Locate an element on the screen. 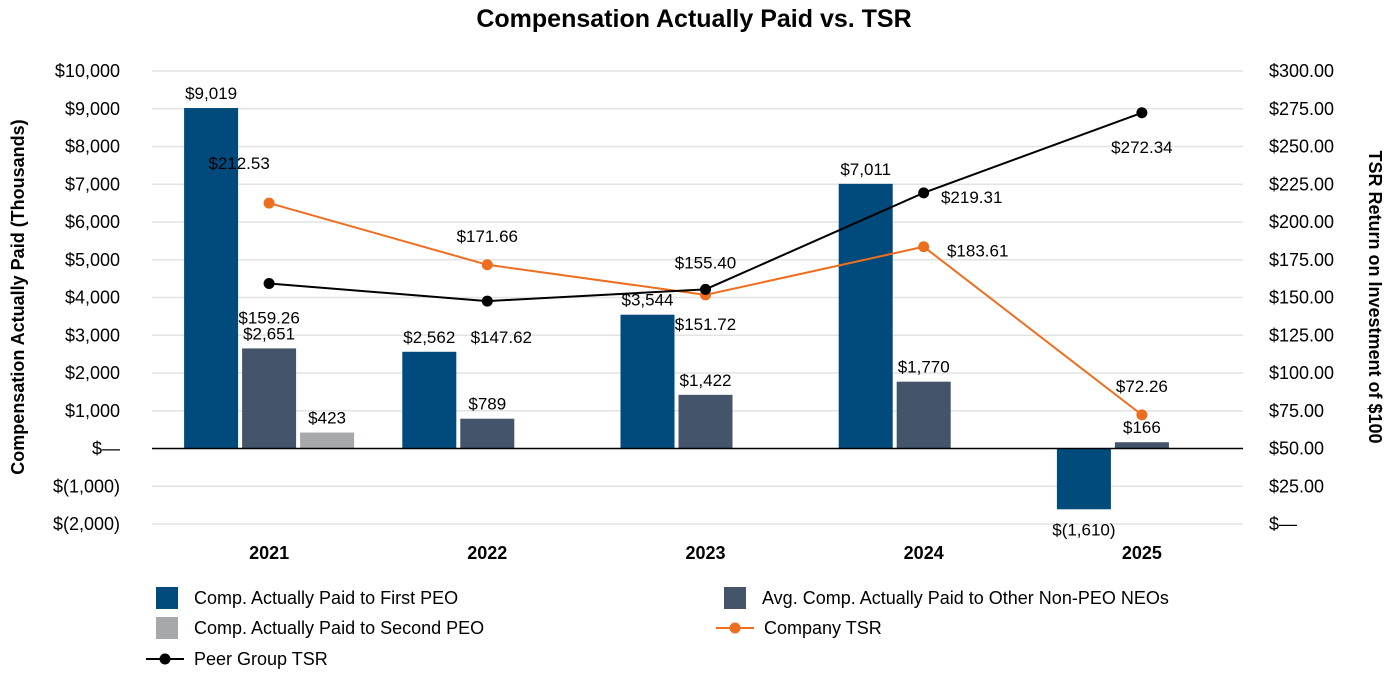 Image resolution: width=1392 pixels, height=677 pixels. bar-label: $7,011 is located at coordinates (865, 169).